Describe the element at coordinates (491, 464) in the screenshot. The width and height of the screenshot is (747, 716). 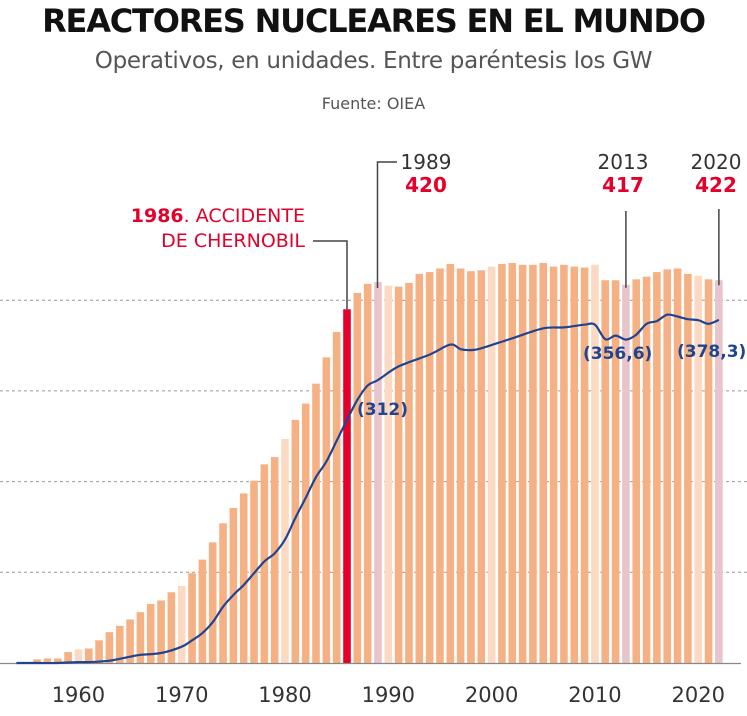
I see `bar-2000` at that location.